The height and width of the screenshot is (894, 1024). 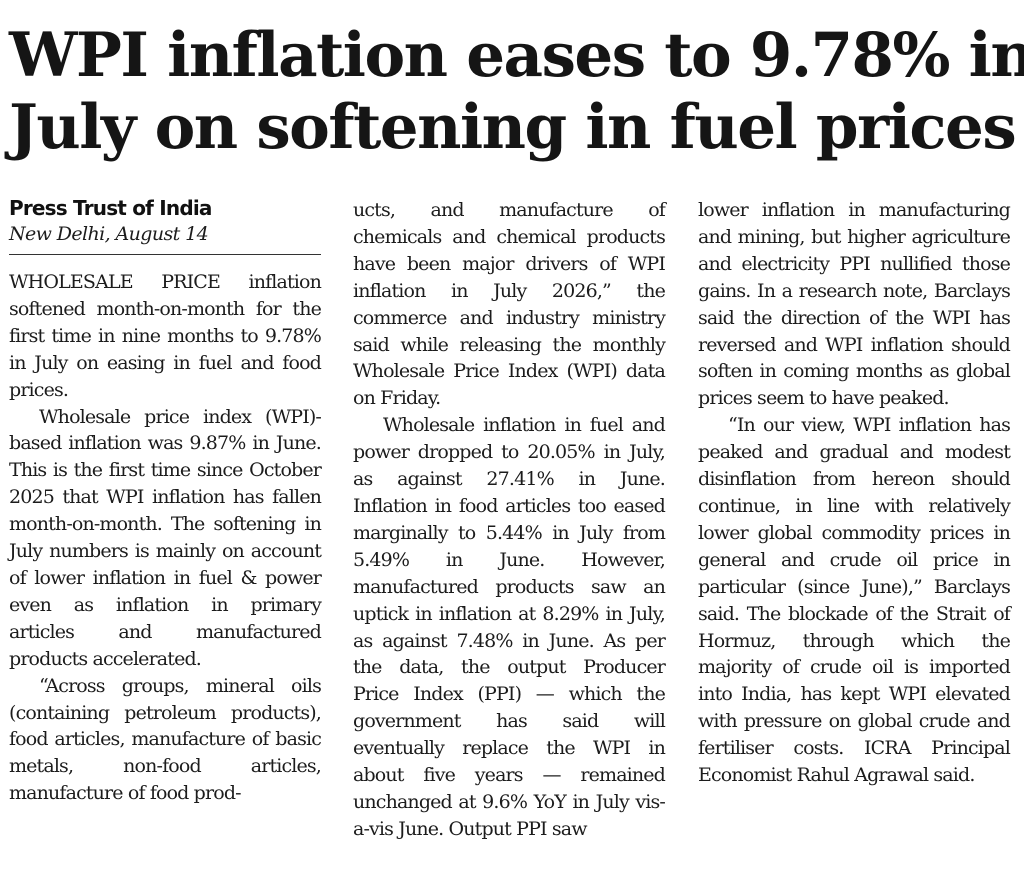 What do you see at coordinates (516, 55) in the screenshot?
I see `headline-line-1: WPI inflation eases to 9.78% in` at bounding box center [516, 55].